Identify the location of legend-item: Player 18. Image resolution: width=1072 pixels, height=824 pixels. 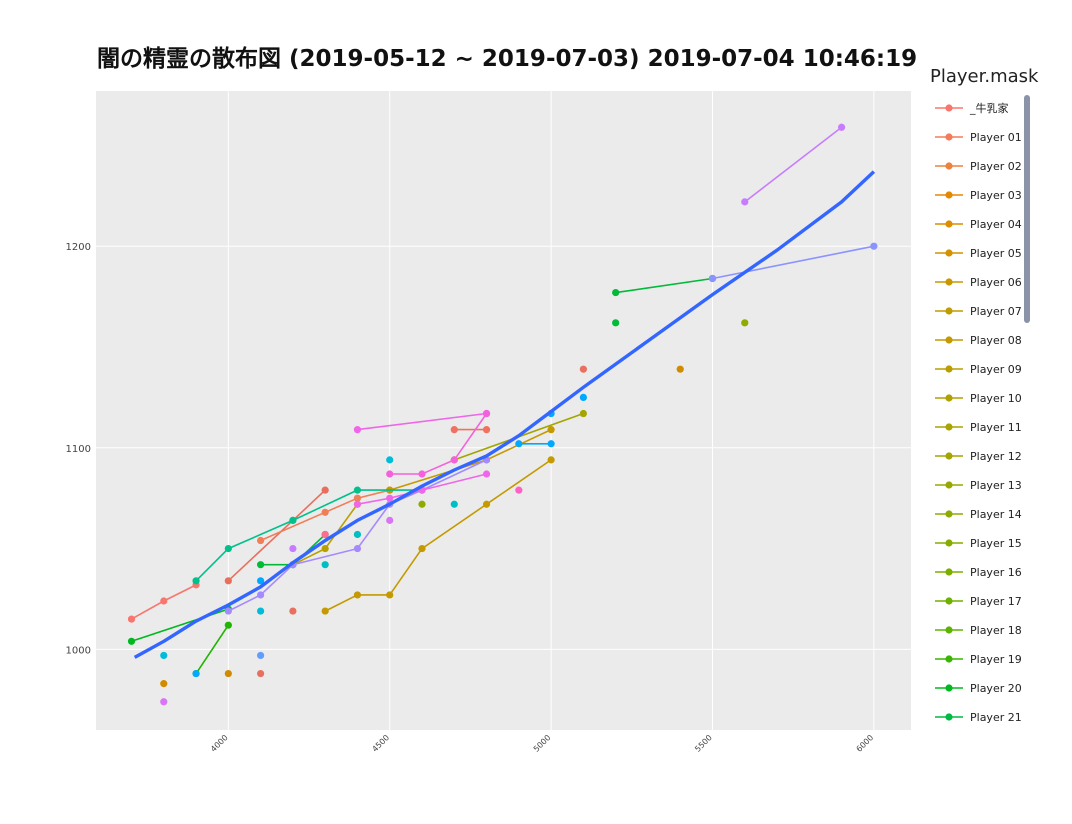
(978, 630).